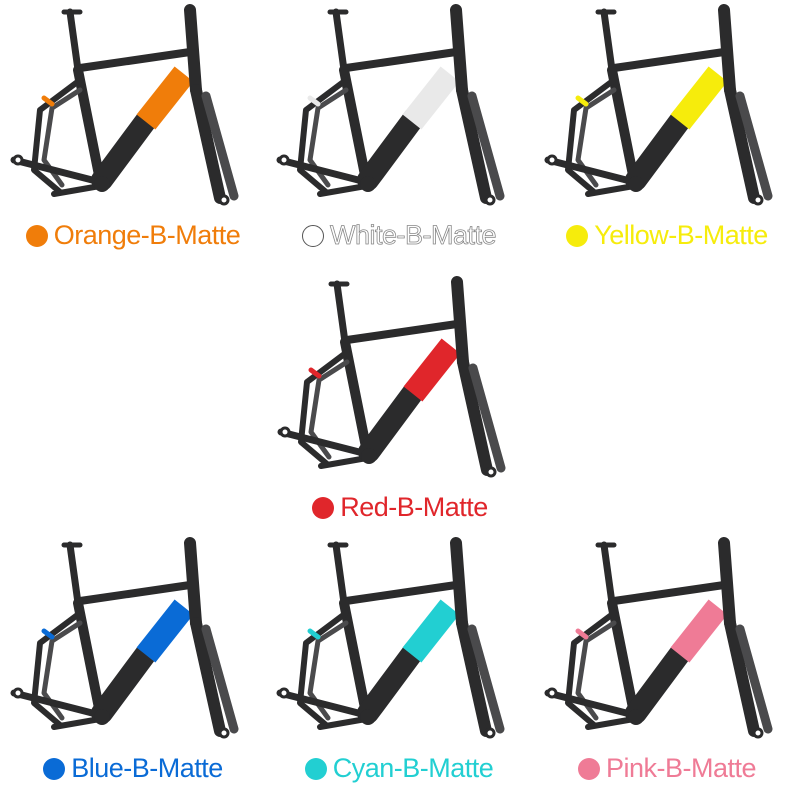 The image size is (800, 800). I want to click on variant-caption: Blue-B-Matte, so click(133, 768).